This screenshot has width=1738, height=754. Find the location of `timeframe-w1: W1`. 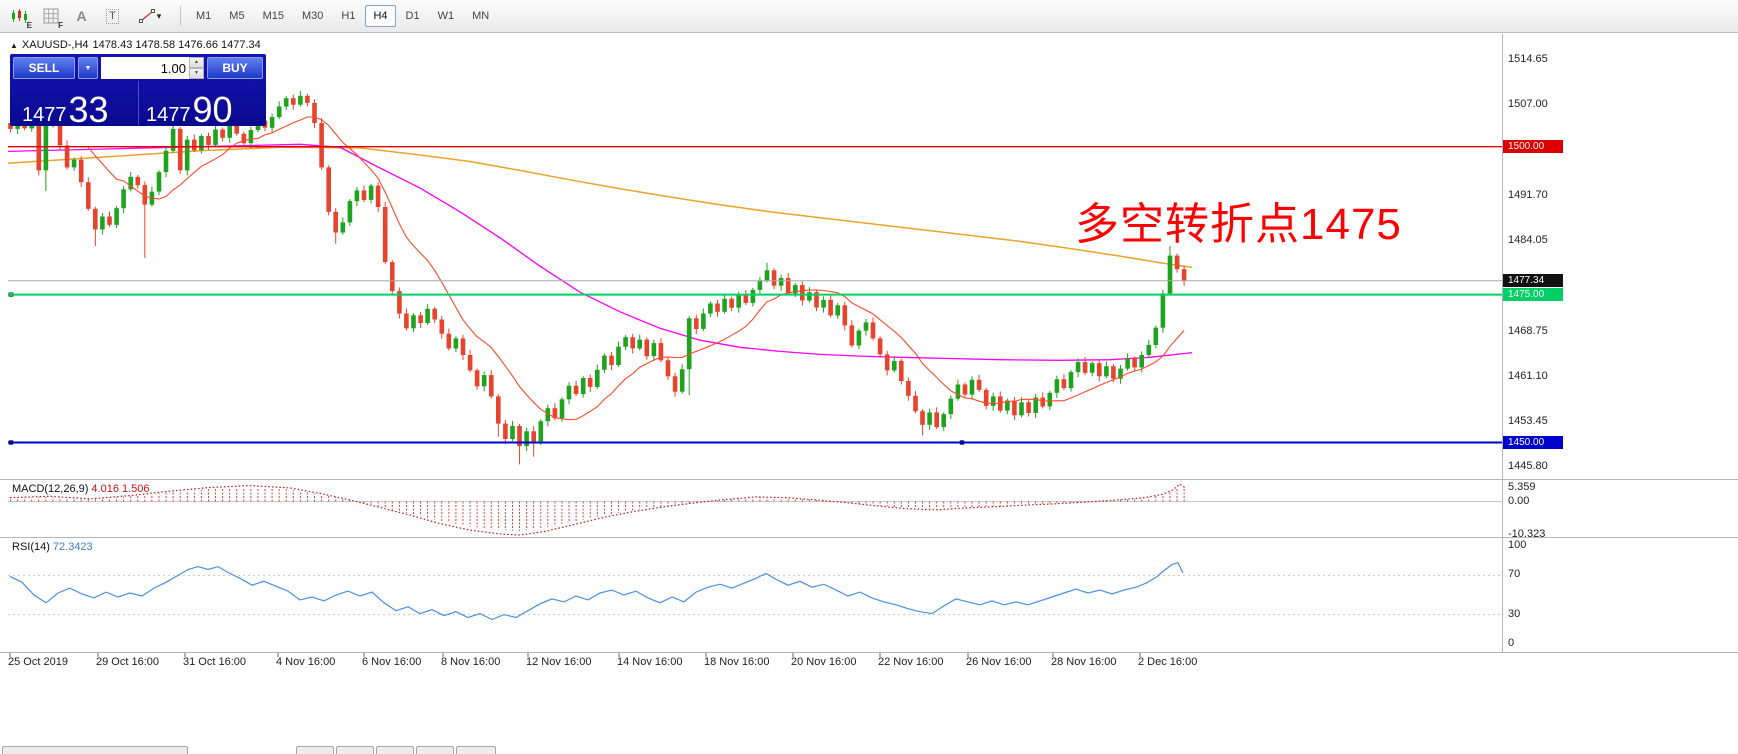

timeframe-w1: W1 is located at coordinates (446, 16).